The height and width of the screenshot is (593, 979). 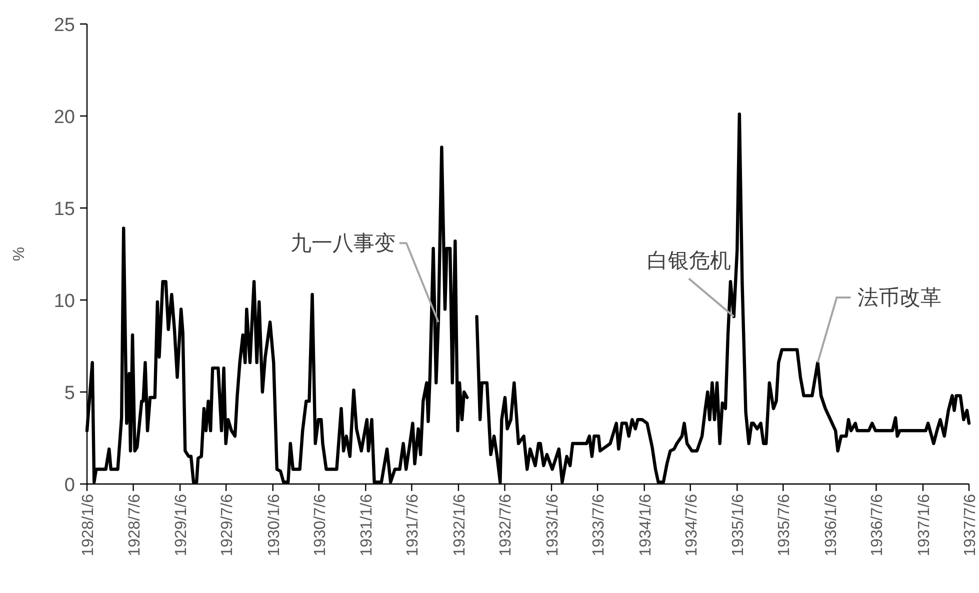 I want to click on x-tick-label: 1930/7/6, so click(x=320, y=525).